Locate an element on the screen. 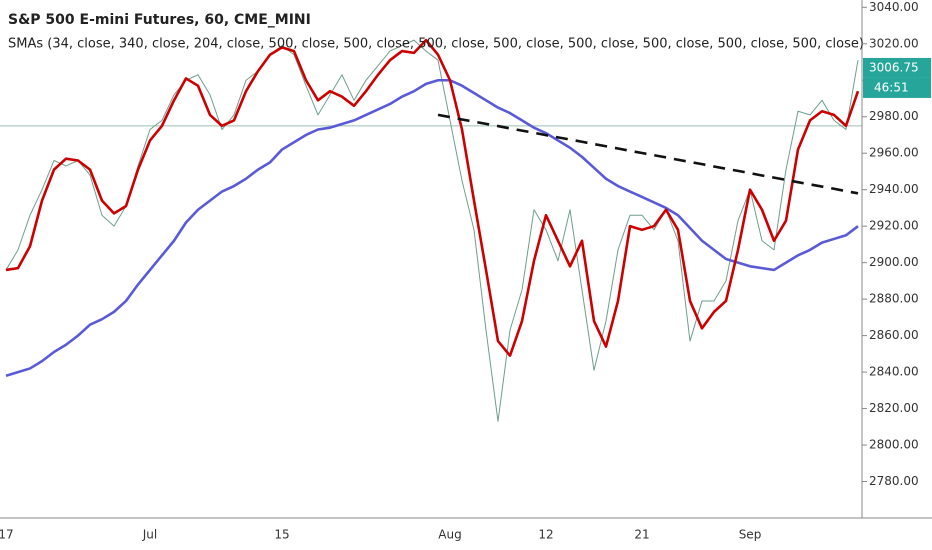 This screenshot has width=932, height=550. x-tick-label: 21 is located at coordinates (641, 535).